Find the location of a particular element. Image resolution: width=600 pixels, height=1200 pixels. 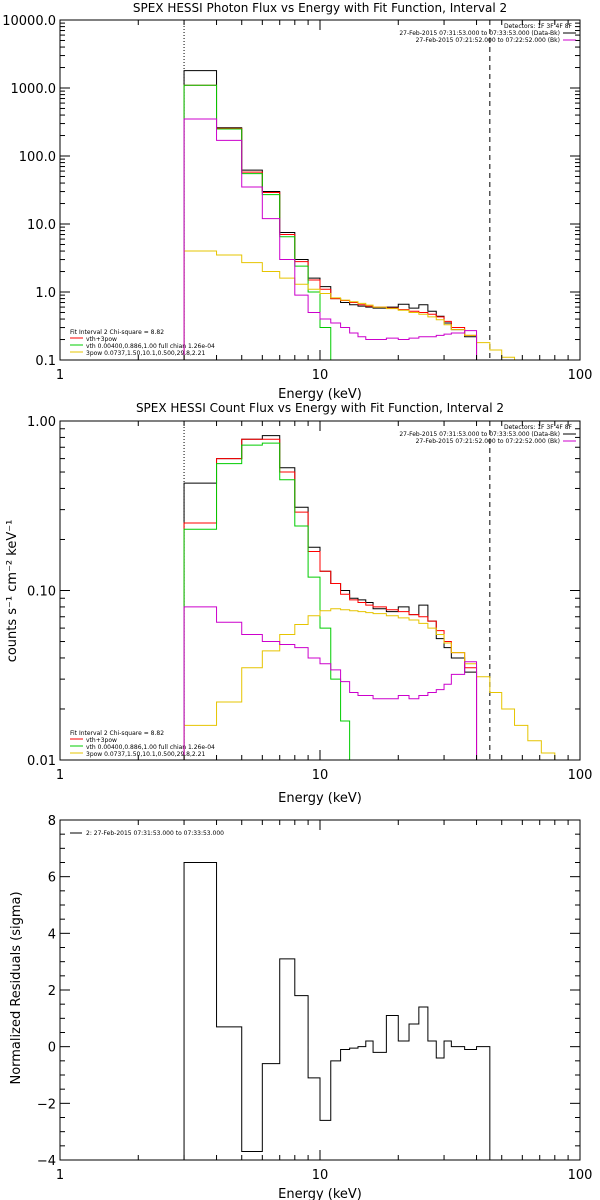

residuals-ytick-label: 0 is located at coordinates (52, 1048).